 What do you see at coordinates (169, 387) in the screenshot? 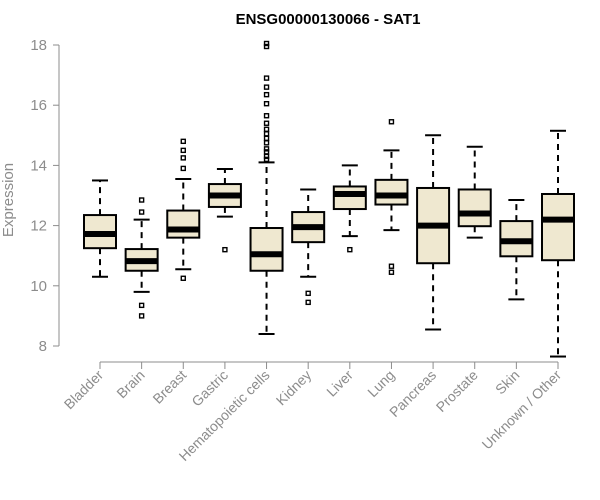
I see `x-tick-label: Breast` at bounding box center [169, 387].